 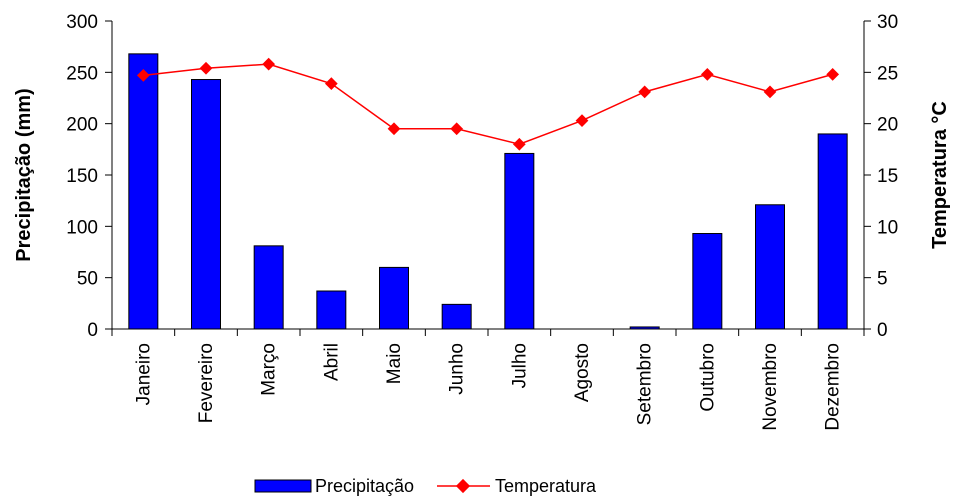 What do you see at coordinates (206, 383) in the screenshot?
I see `x-tick-label: Fevereiro` at bounding box center [206, 383].